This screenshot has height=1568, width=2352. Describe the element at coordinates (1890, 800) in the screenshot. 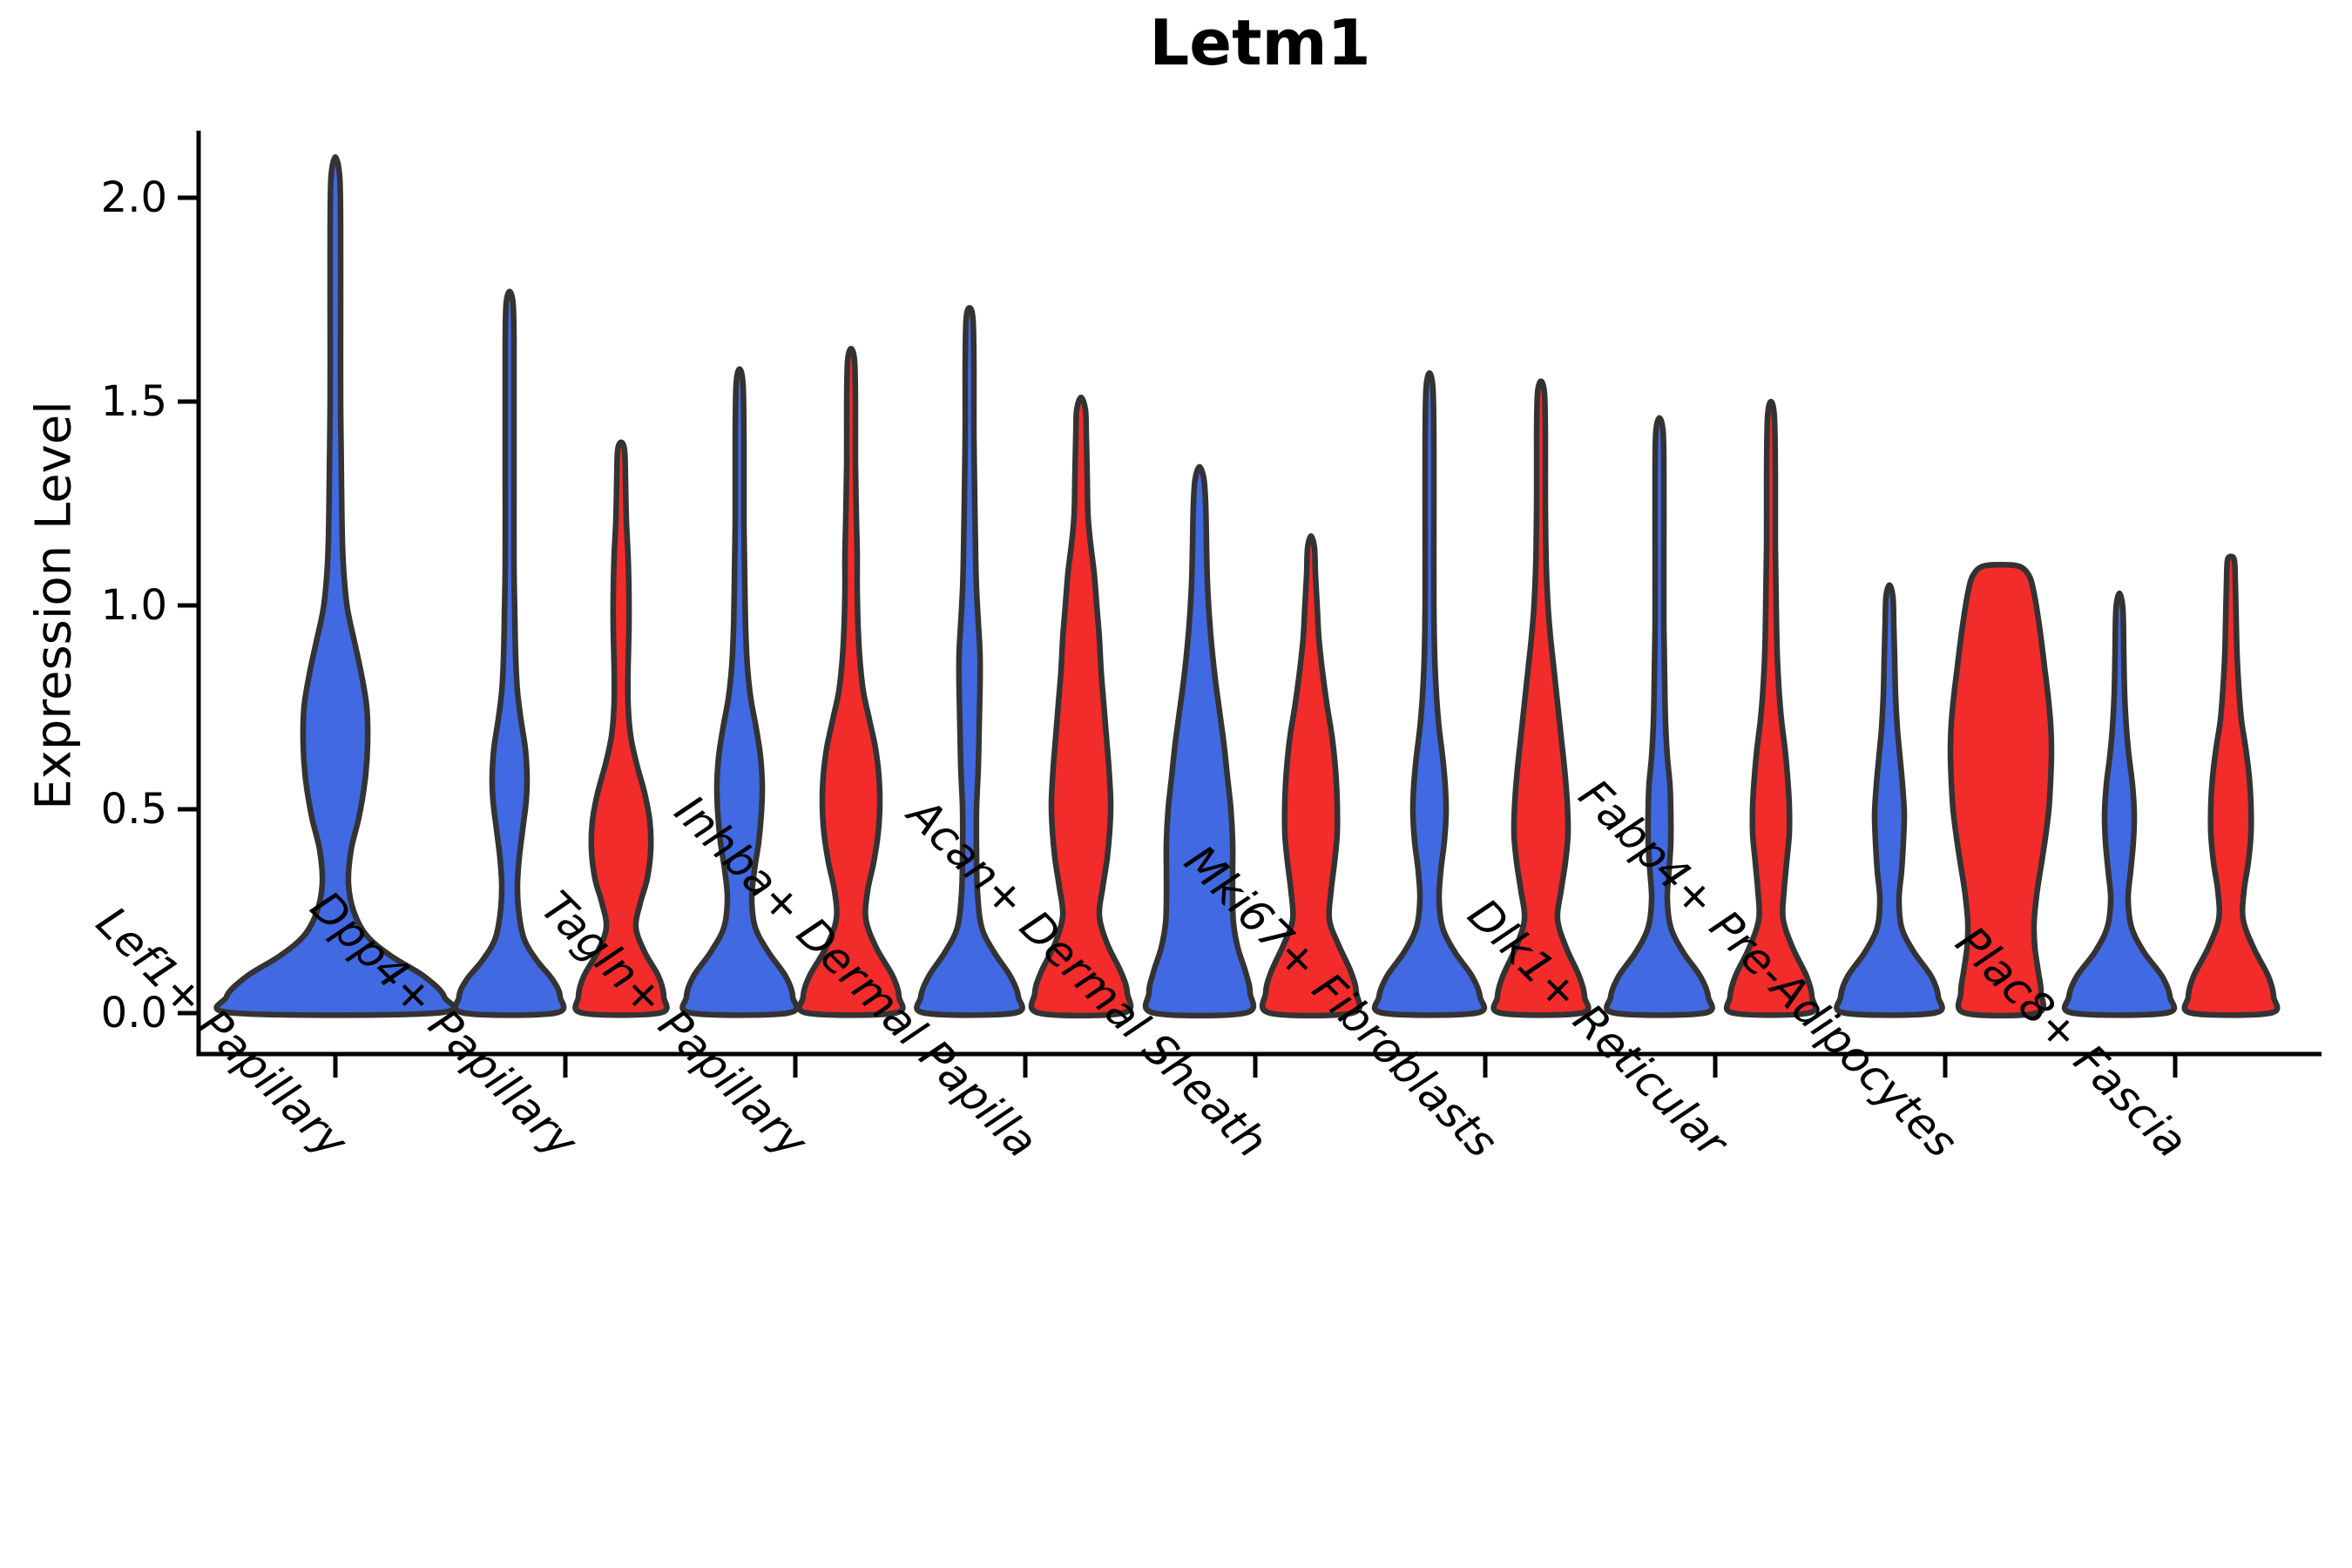

I see `violin-fabp4-pre-adipocytes-blue` at that location.